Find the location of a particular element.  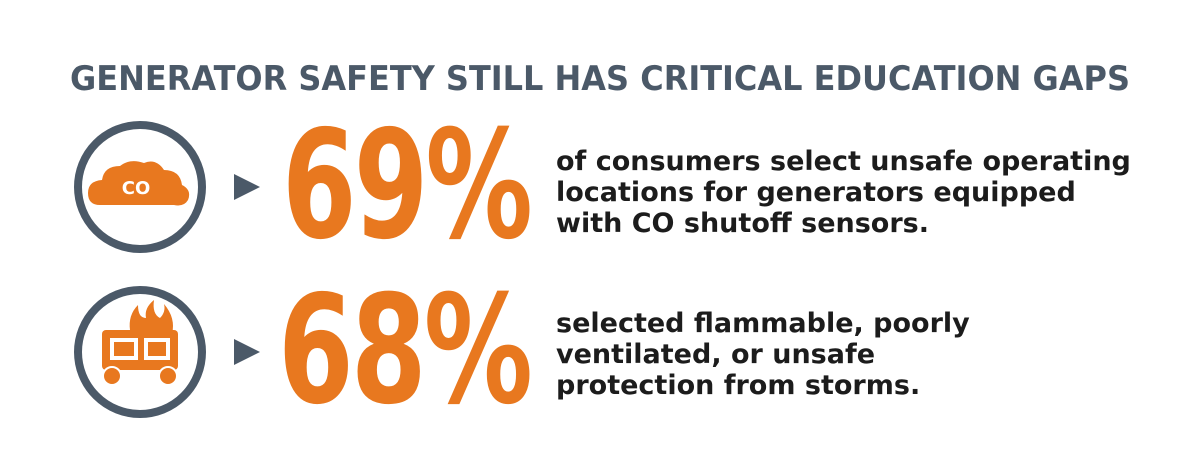

cloud-icon is located at coordinates (139, 183).